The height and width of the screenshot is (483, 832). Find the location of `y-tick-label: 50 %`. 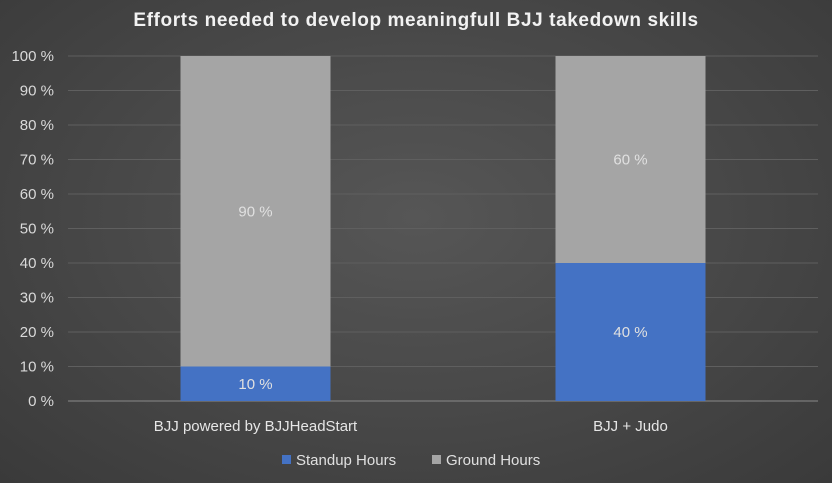

y-tick-label: 50 % is located at coordinates (37, 229).